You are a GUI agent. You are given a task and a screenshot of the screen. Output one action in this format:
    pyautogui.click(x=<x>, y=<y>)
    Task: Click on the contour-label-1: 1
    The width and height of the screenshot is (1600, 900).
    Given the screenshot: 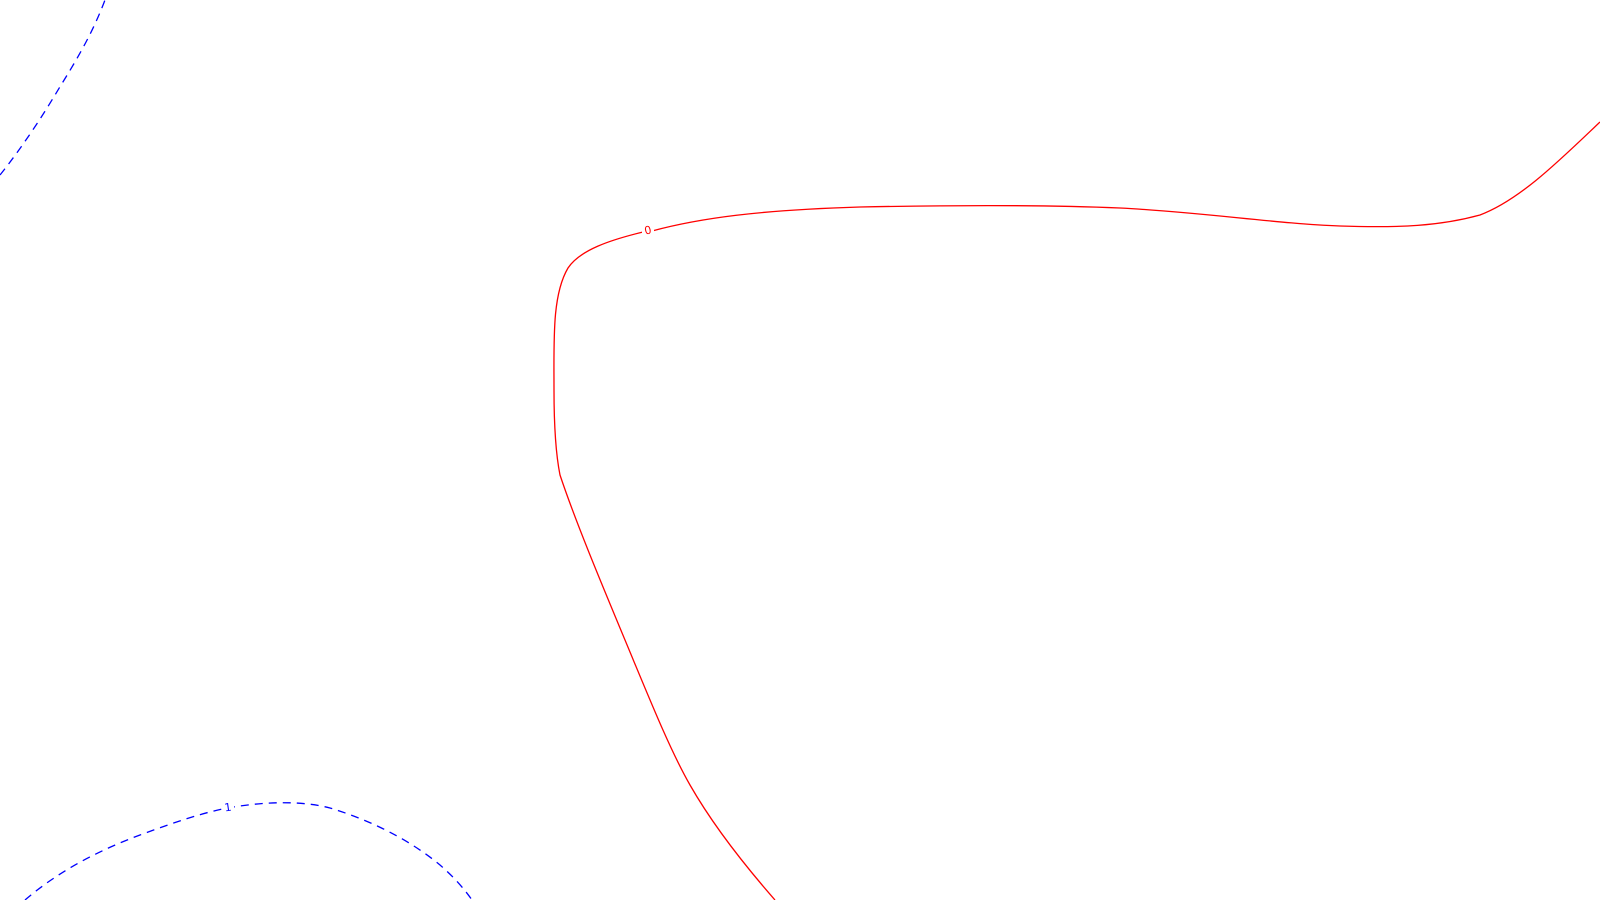 What is the action you would take?
    pyautogui.click(x=228, y=808)
    